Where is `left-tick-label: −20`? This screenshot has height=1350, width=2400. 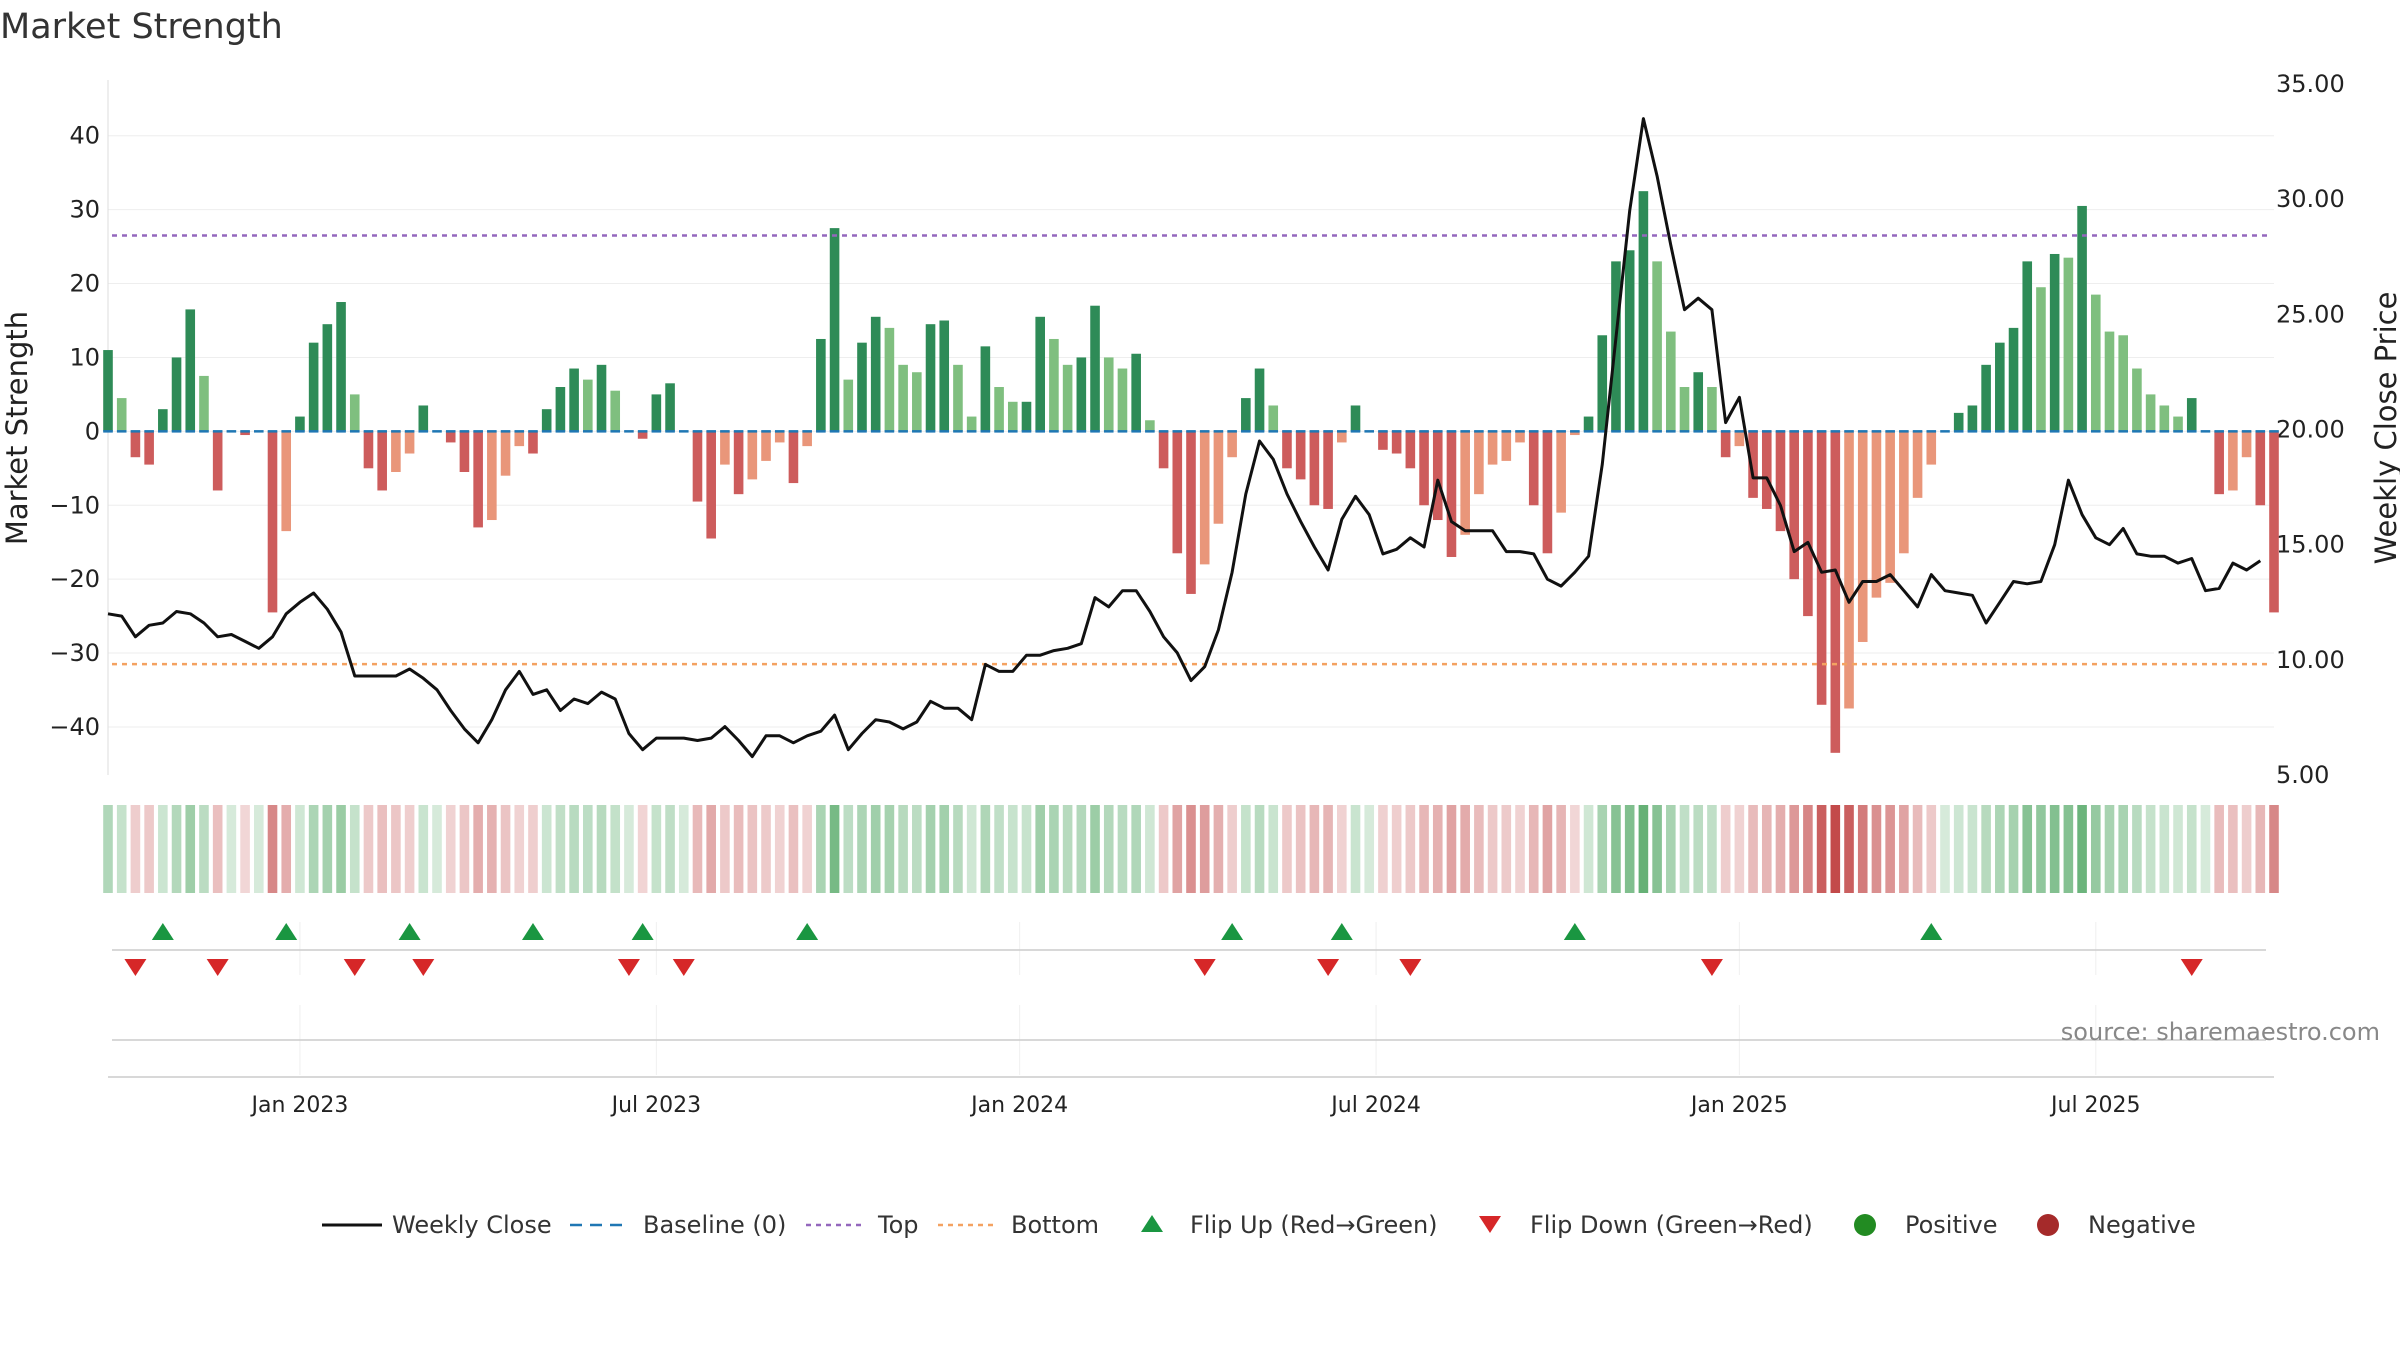 left-tick-label: −20 is located at coordinates (74, 579).